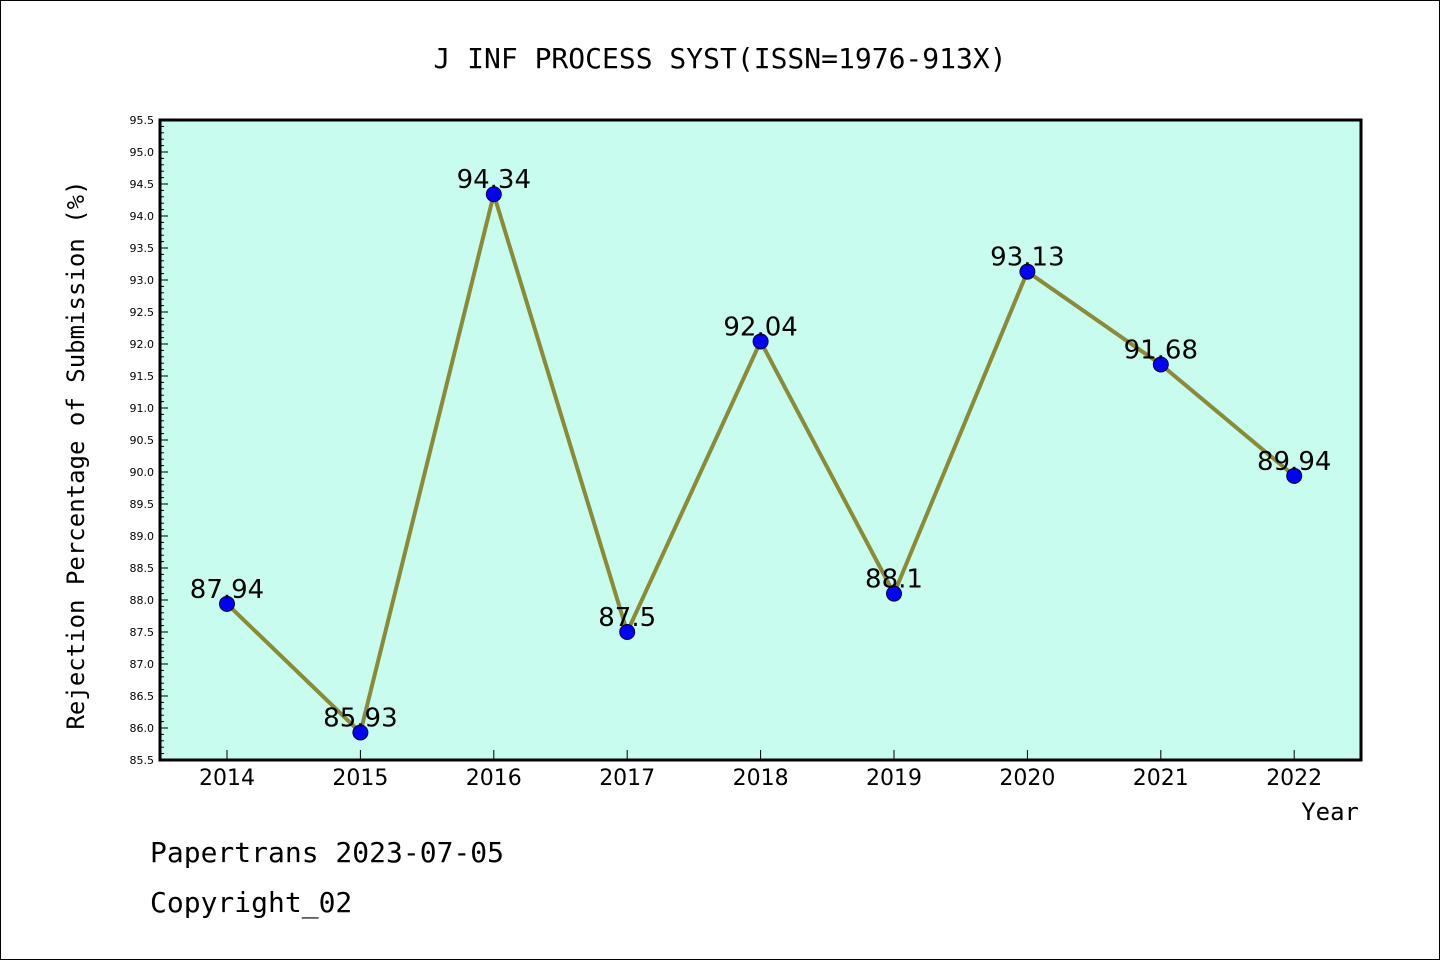 This screenshot has width=1440, height=960. I want to click on x-tick-label: 2019, so click(894, 778).